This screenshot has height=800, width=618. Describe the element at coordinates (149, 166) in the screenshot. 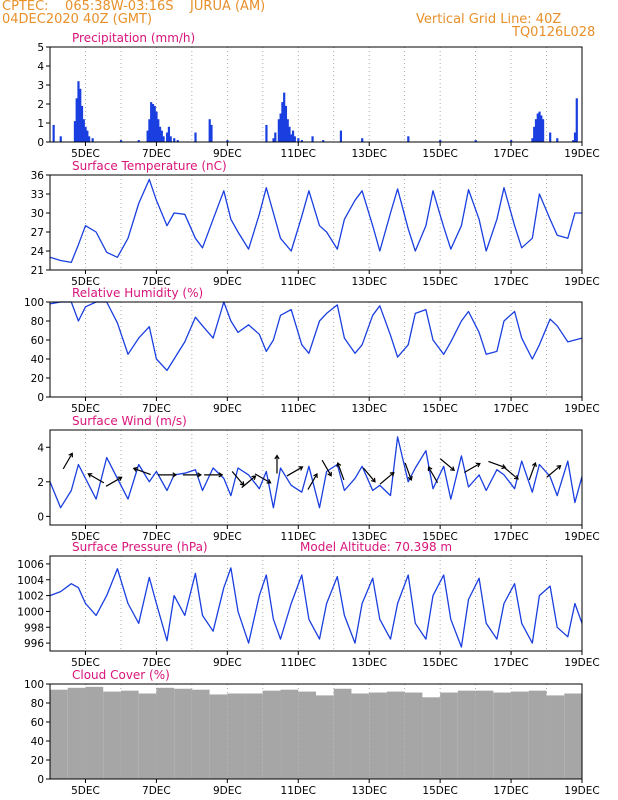

I see `panel-title: Surface Temperature (nC)` at that location.